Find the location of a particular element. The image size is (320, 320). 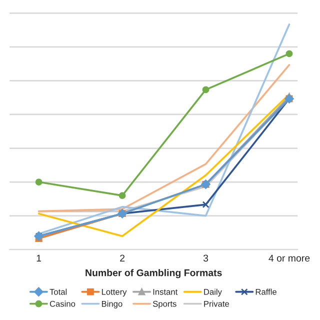

x-tick-label: 2 is located at coordinates (122, 258).